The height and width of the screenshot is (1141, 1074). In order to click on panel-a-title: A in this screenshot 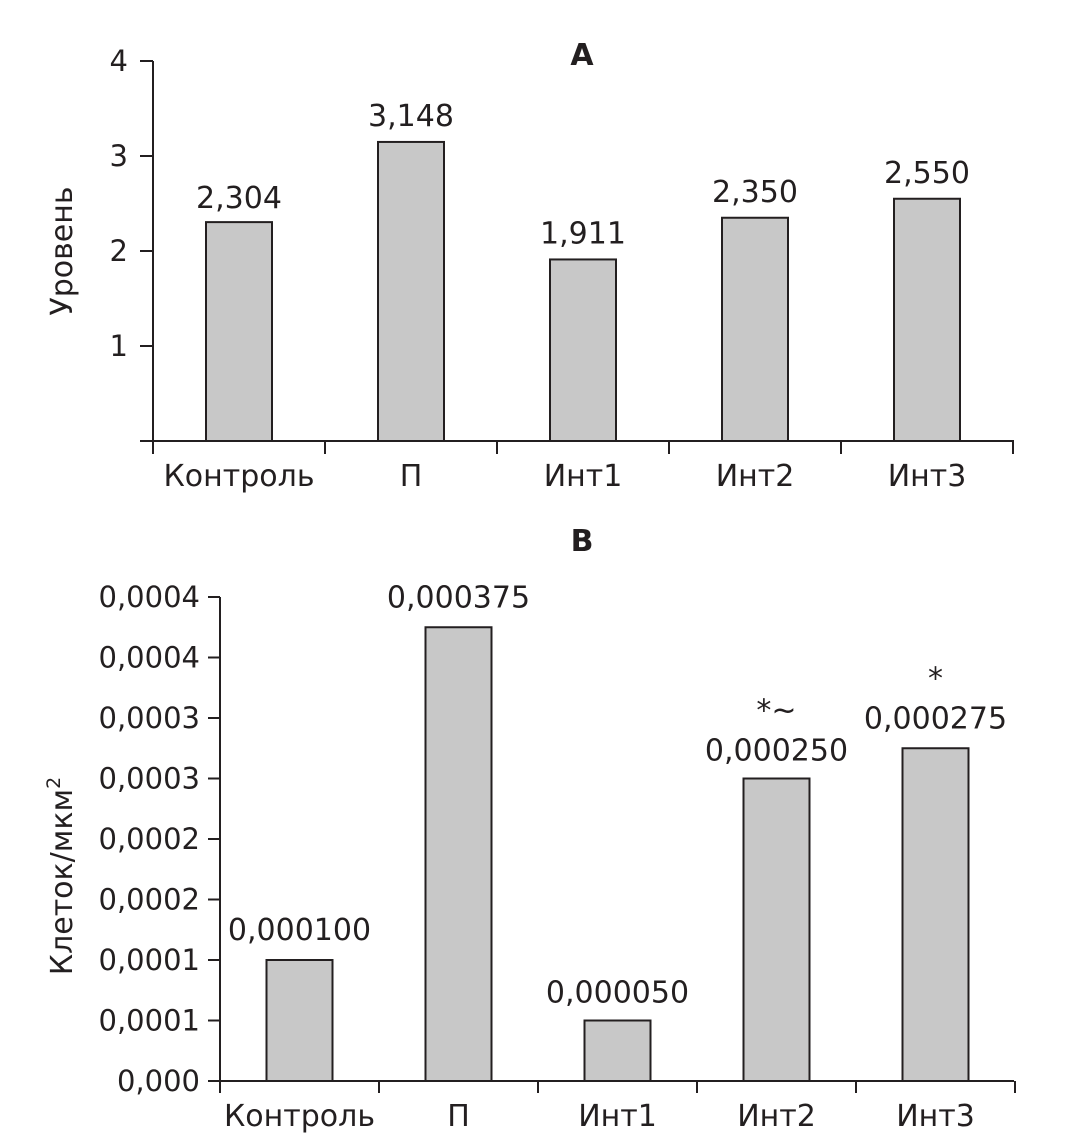, I will do `click(582, 55)`.